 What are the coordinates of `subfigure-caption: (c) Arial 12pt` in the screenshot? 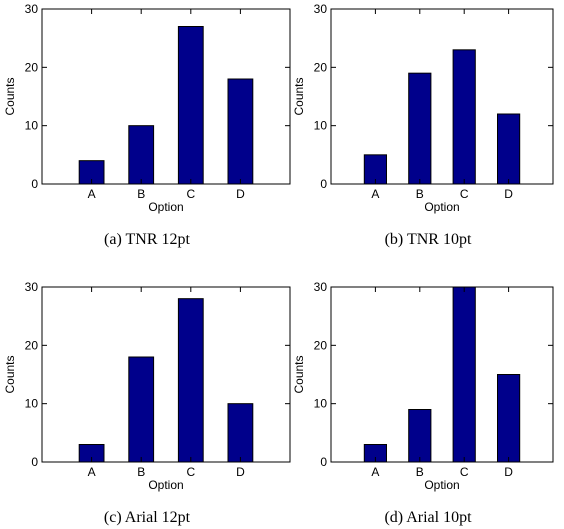 It's located at (147, 517).